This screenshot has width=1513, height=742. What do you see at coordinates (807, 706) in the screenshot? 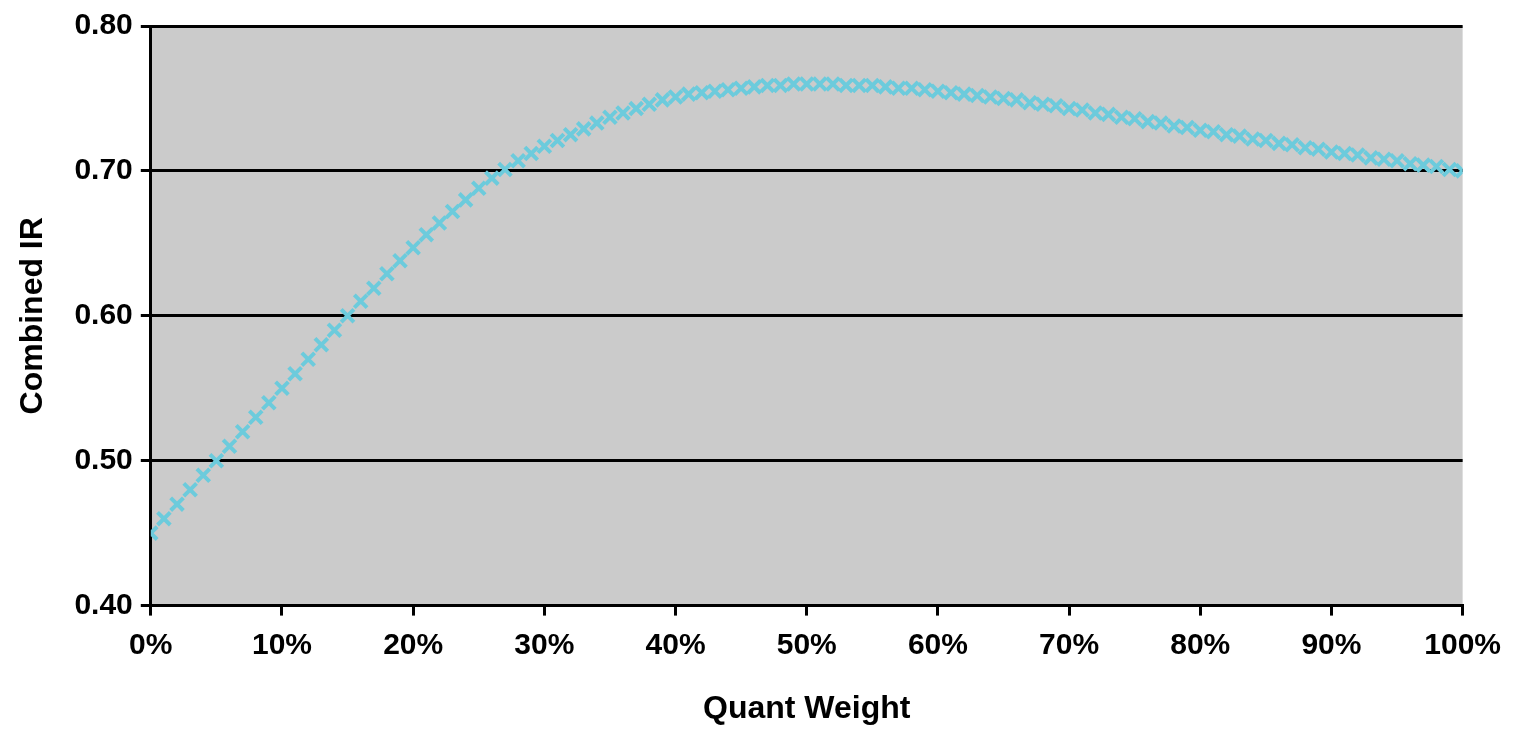
I see `x-axis-title: Quant Weight` at bounding box center [807, 706].